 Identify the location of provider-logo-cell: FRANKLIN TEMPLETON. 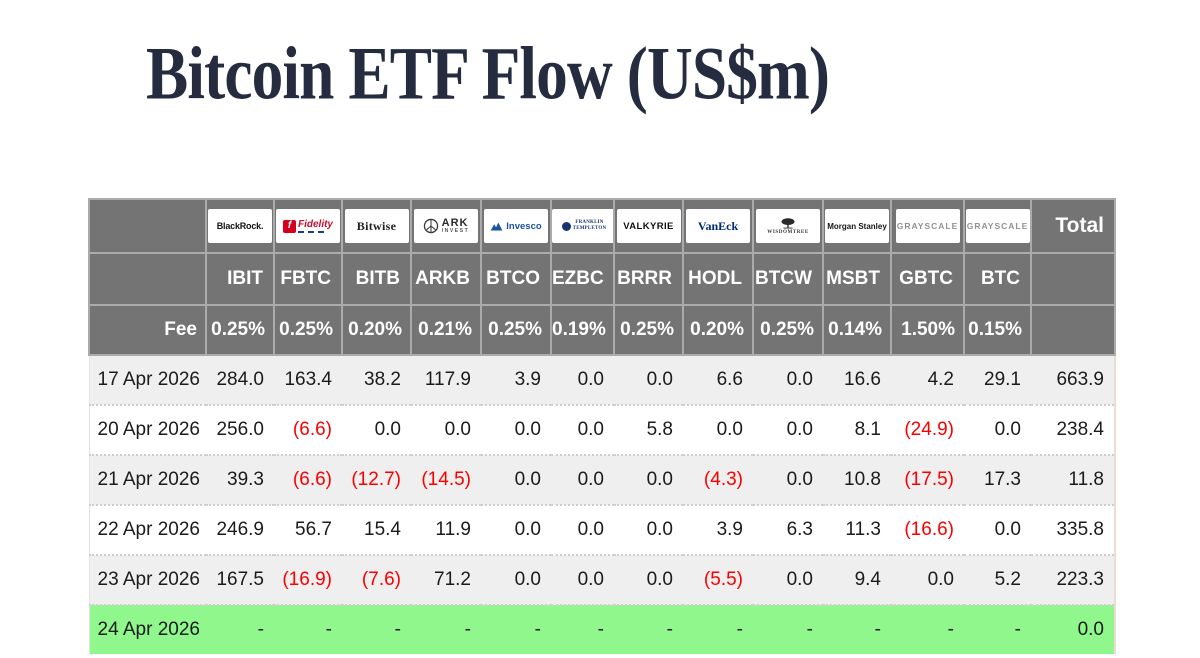
(583, 226).